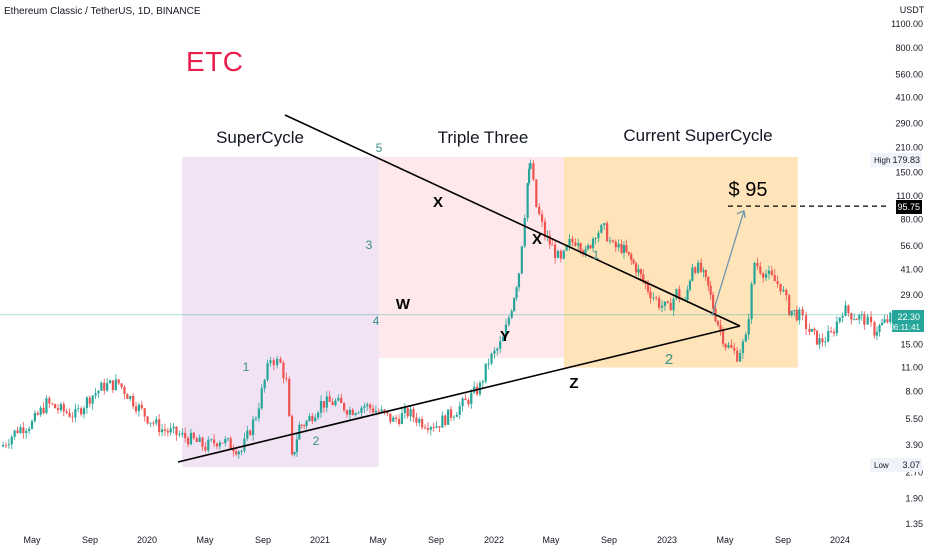 The image size is (932, 555). I want to click on x-tick-label: 2024, so click(840, 540).